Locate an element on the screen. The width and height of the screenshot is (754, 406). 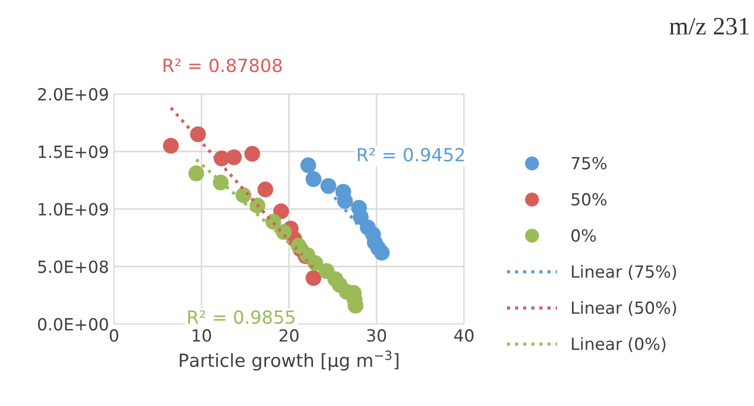
legend-label: 50% is located at coordinates (589, 199).